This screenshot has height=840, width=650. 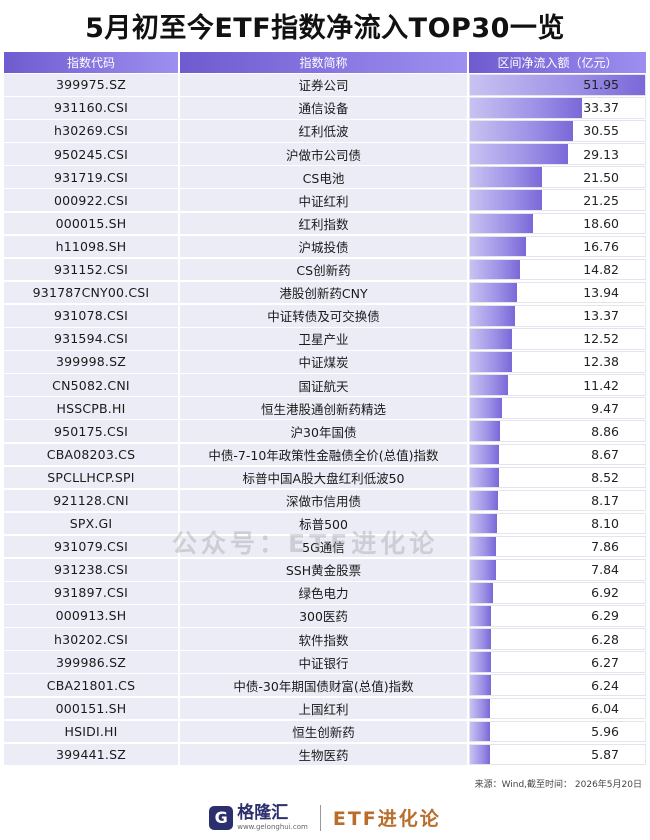 I want to click on value-label: 8.67, so click(x=605, y=454).